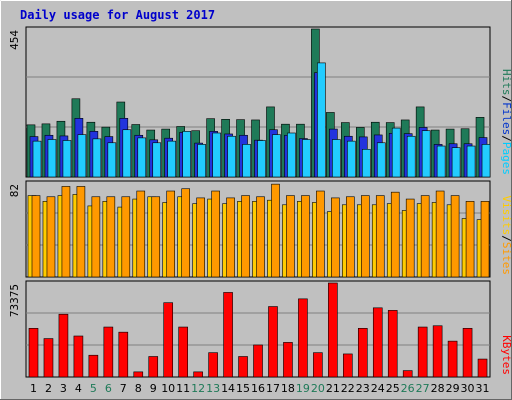  What do you see at coordinates (506, 82) in the screenshot?
I see `legend-hits: Hits` at bounding box center [506, 82].